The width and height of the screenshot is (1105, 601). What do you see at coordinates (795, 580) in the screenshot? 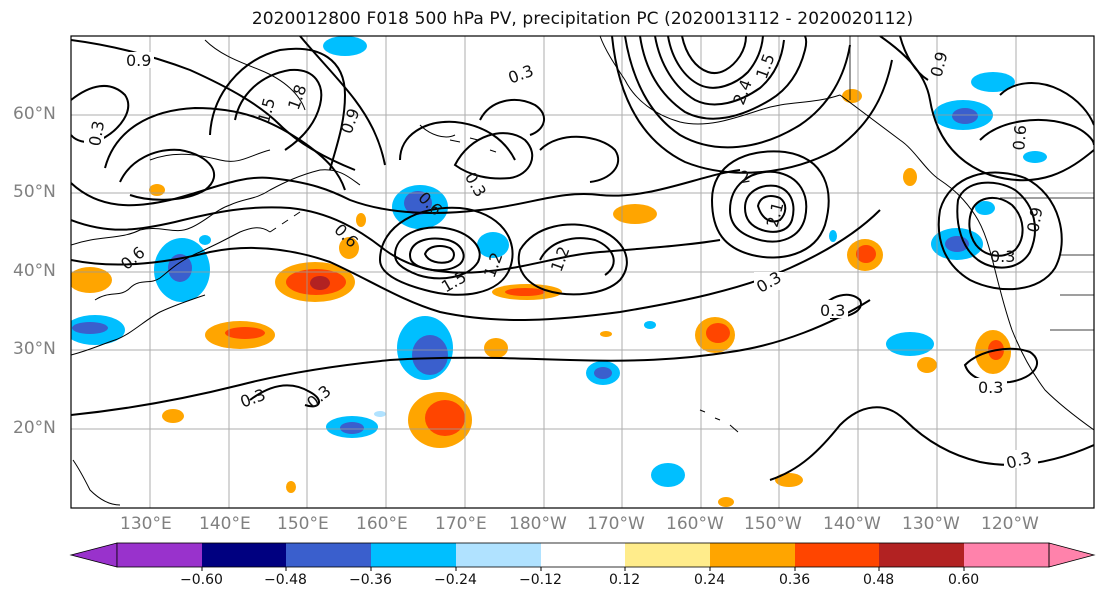
I see `colorbar-tick-label: 0.36` at bounding box center [795, 580].